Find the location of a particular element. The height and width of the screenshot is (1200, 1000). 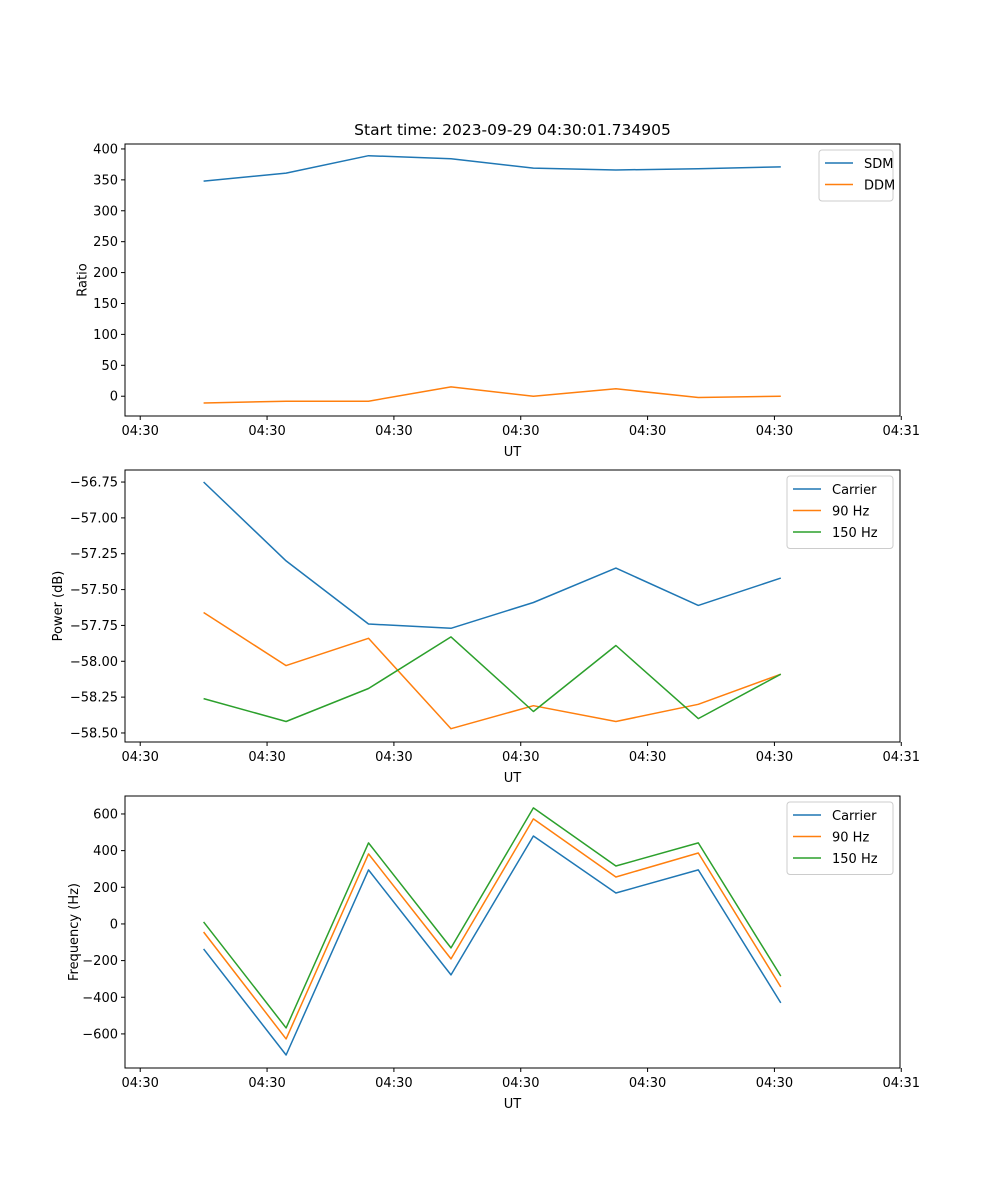

y-tick-label: −400 is located at coordinates (100, 998).